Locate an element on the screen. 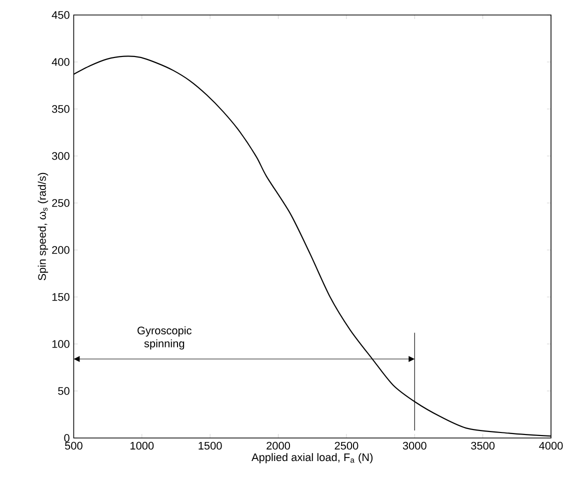 The width and height of the screenshot is (571, 491). x-tick-label: 2000 is located at coordinates (278, 446).